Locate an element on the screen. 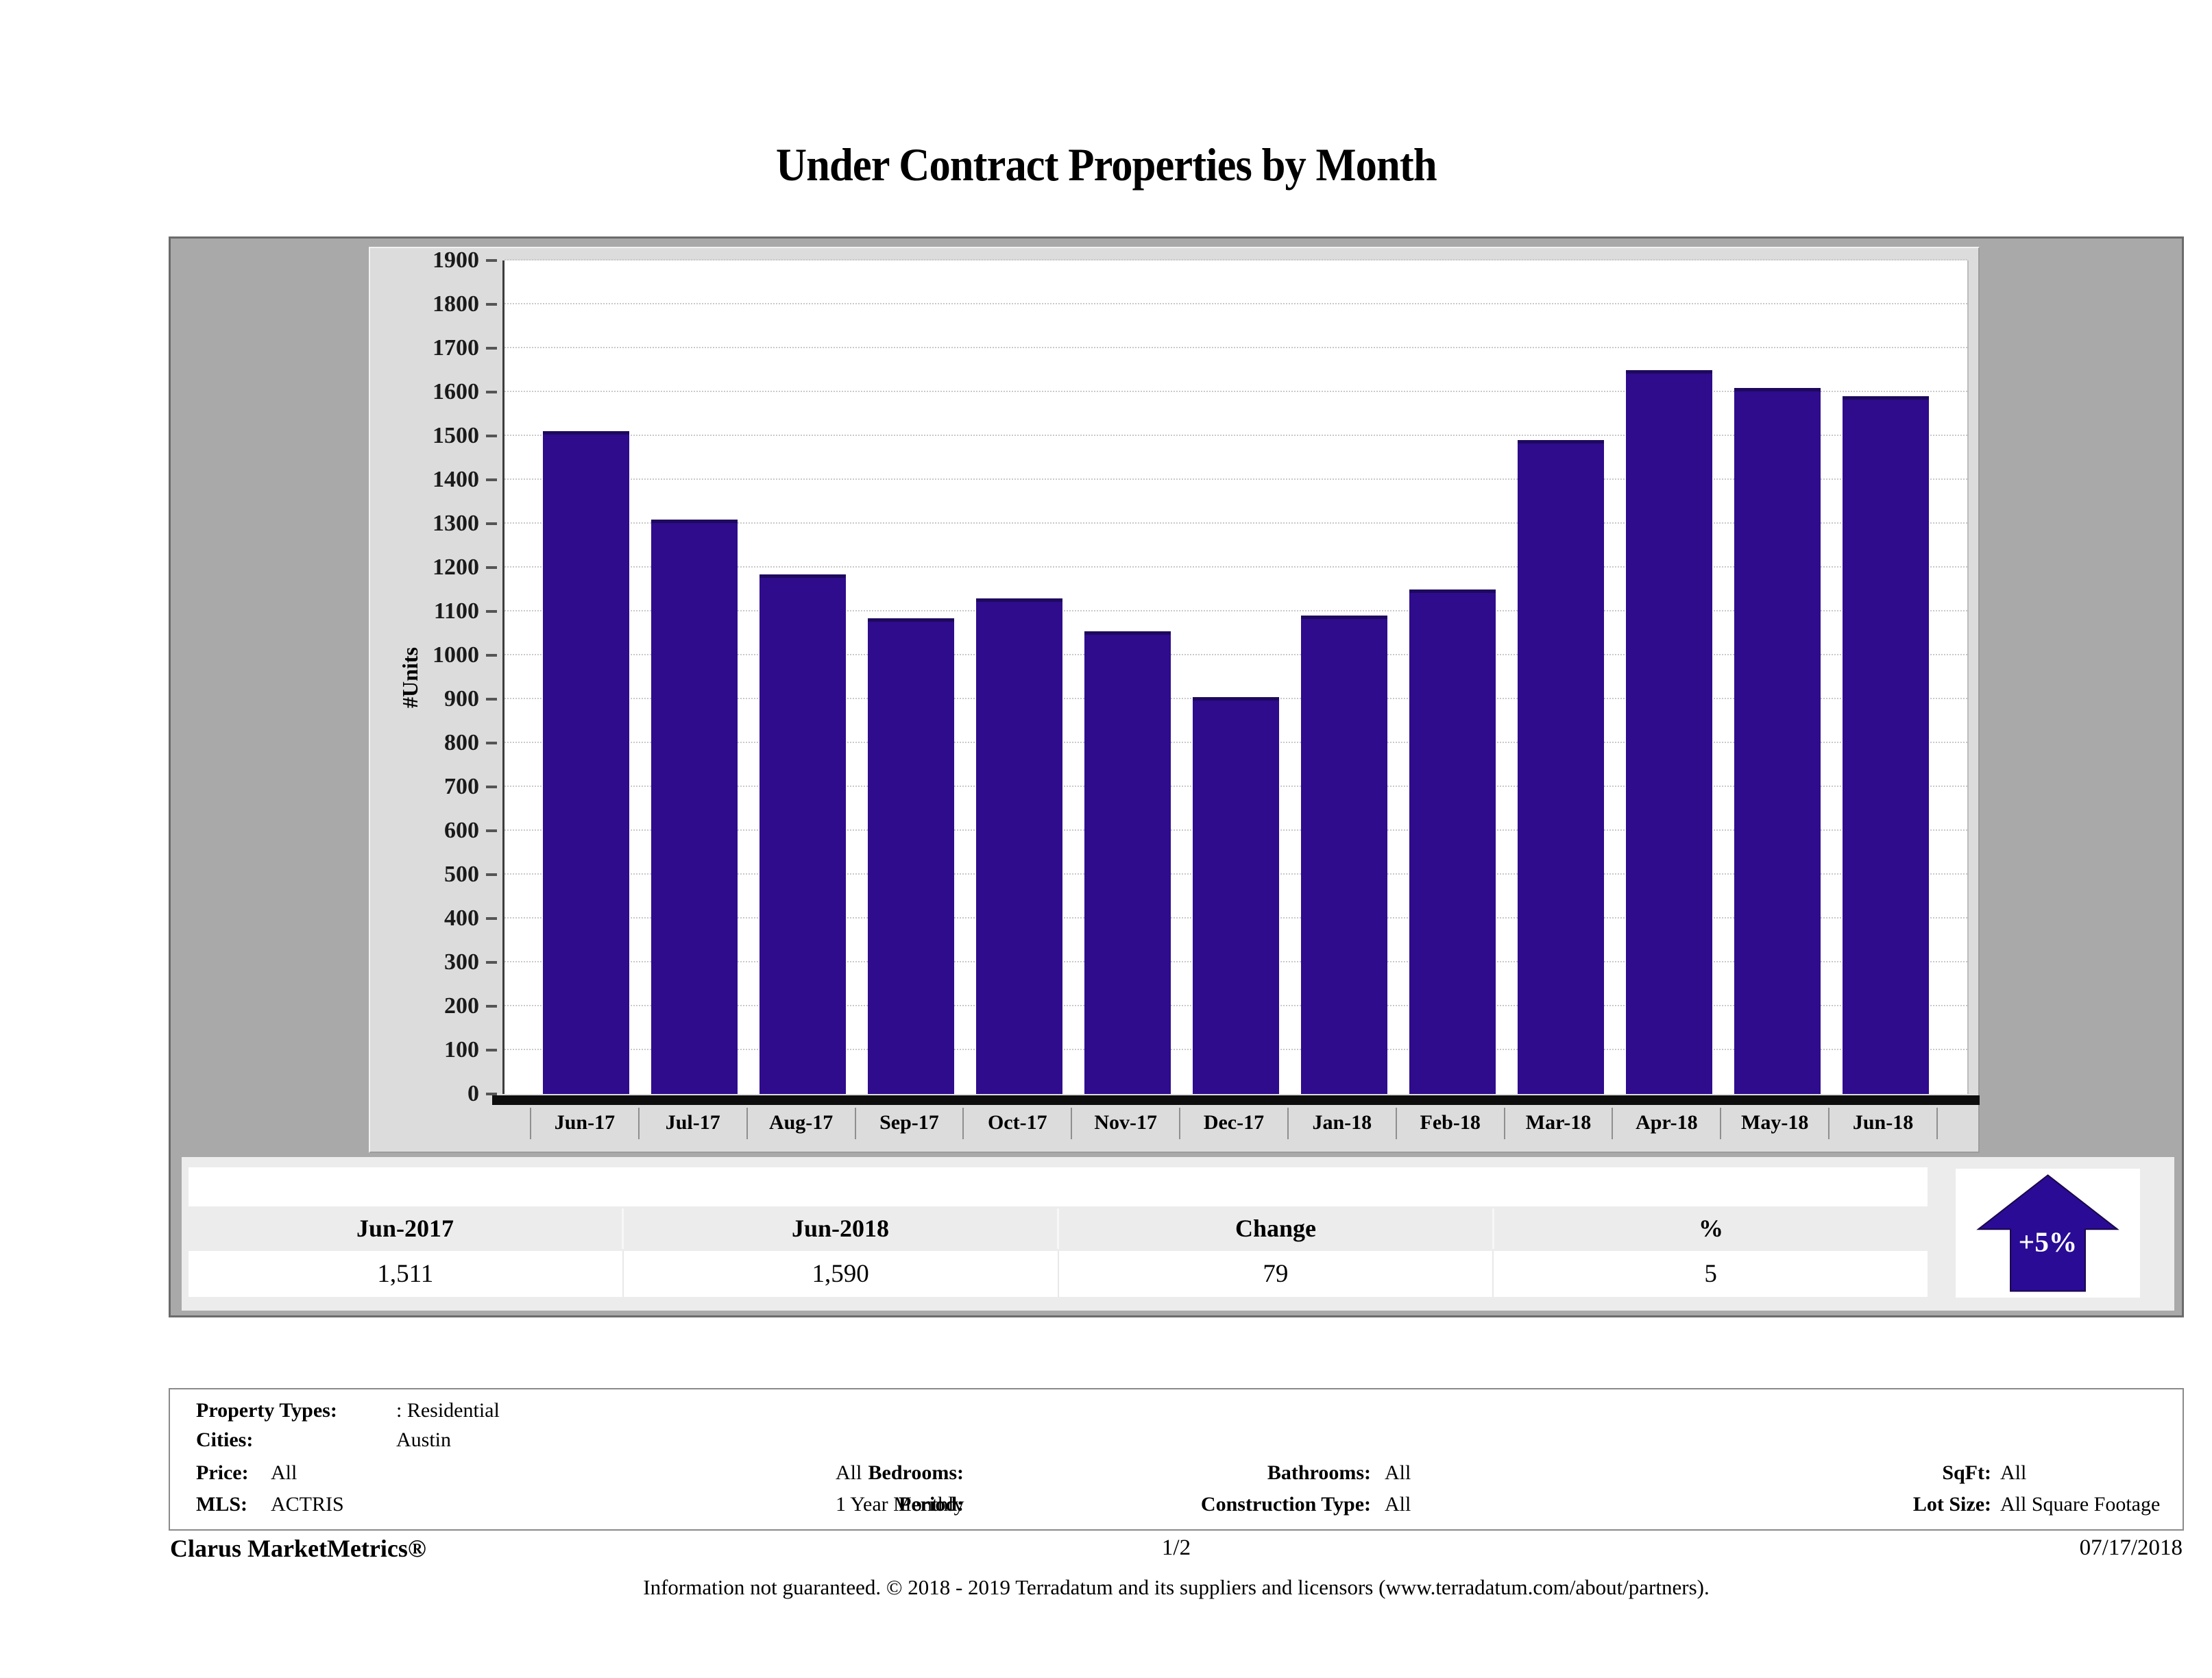 This screenshot has width=2212, height=1678. y-tick-label: 900 is located at coordinates (470, 699).